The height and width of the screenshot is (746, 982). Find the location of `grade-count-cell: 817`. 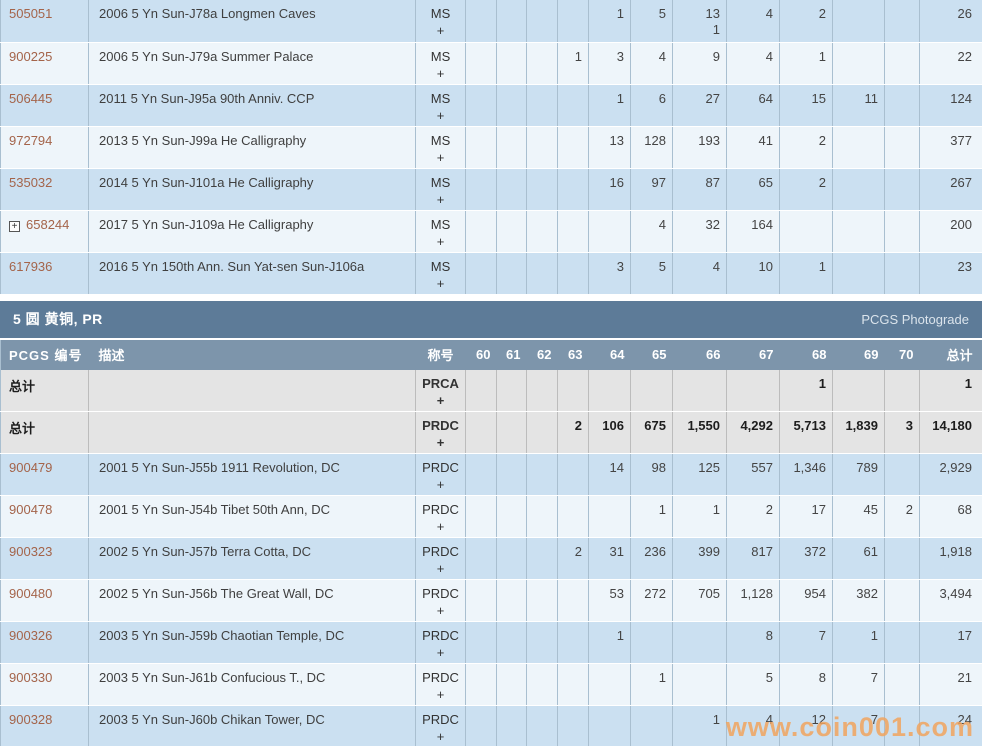

grade-count-cell: 817 is located at coordinates (753, 558).